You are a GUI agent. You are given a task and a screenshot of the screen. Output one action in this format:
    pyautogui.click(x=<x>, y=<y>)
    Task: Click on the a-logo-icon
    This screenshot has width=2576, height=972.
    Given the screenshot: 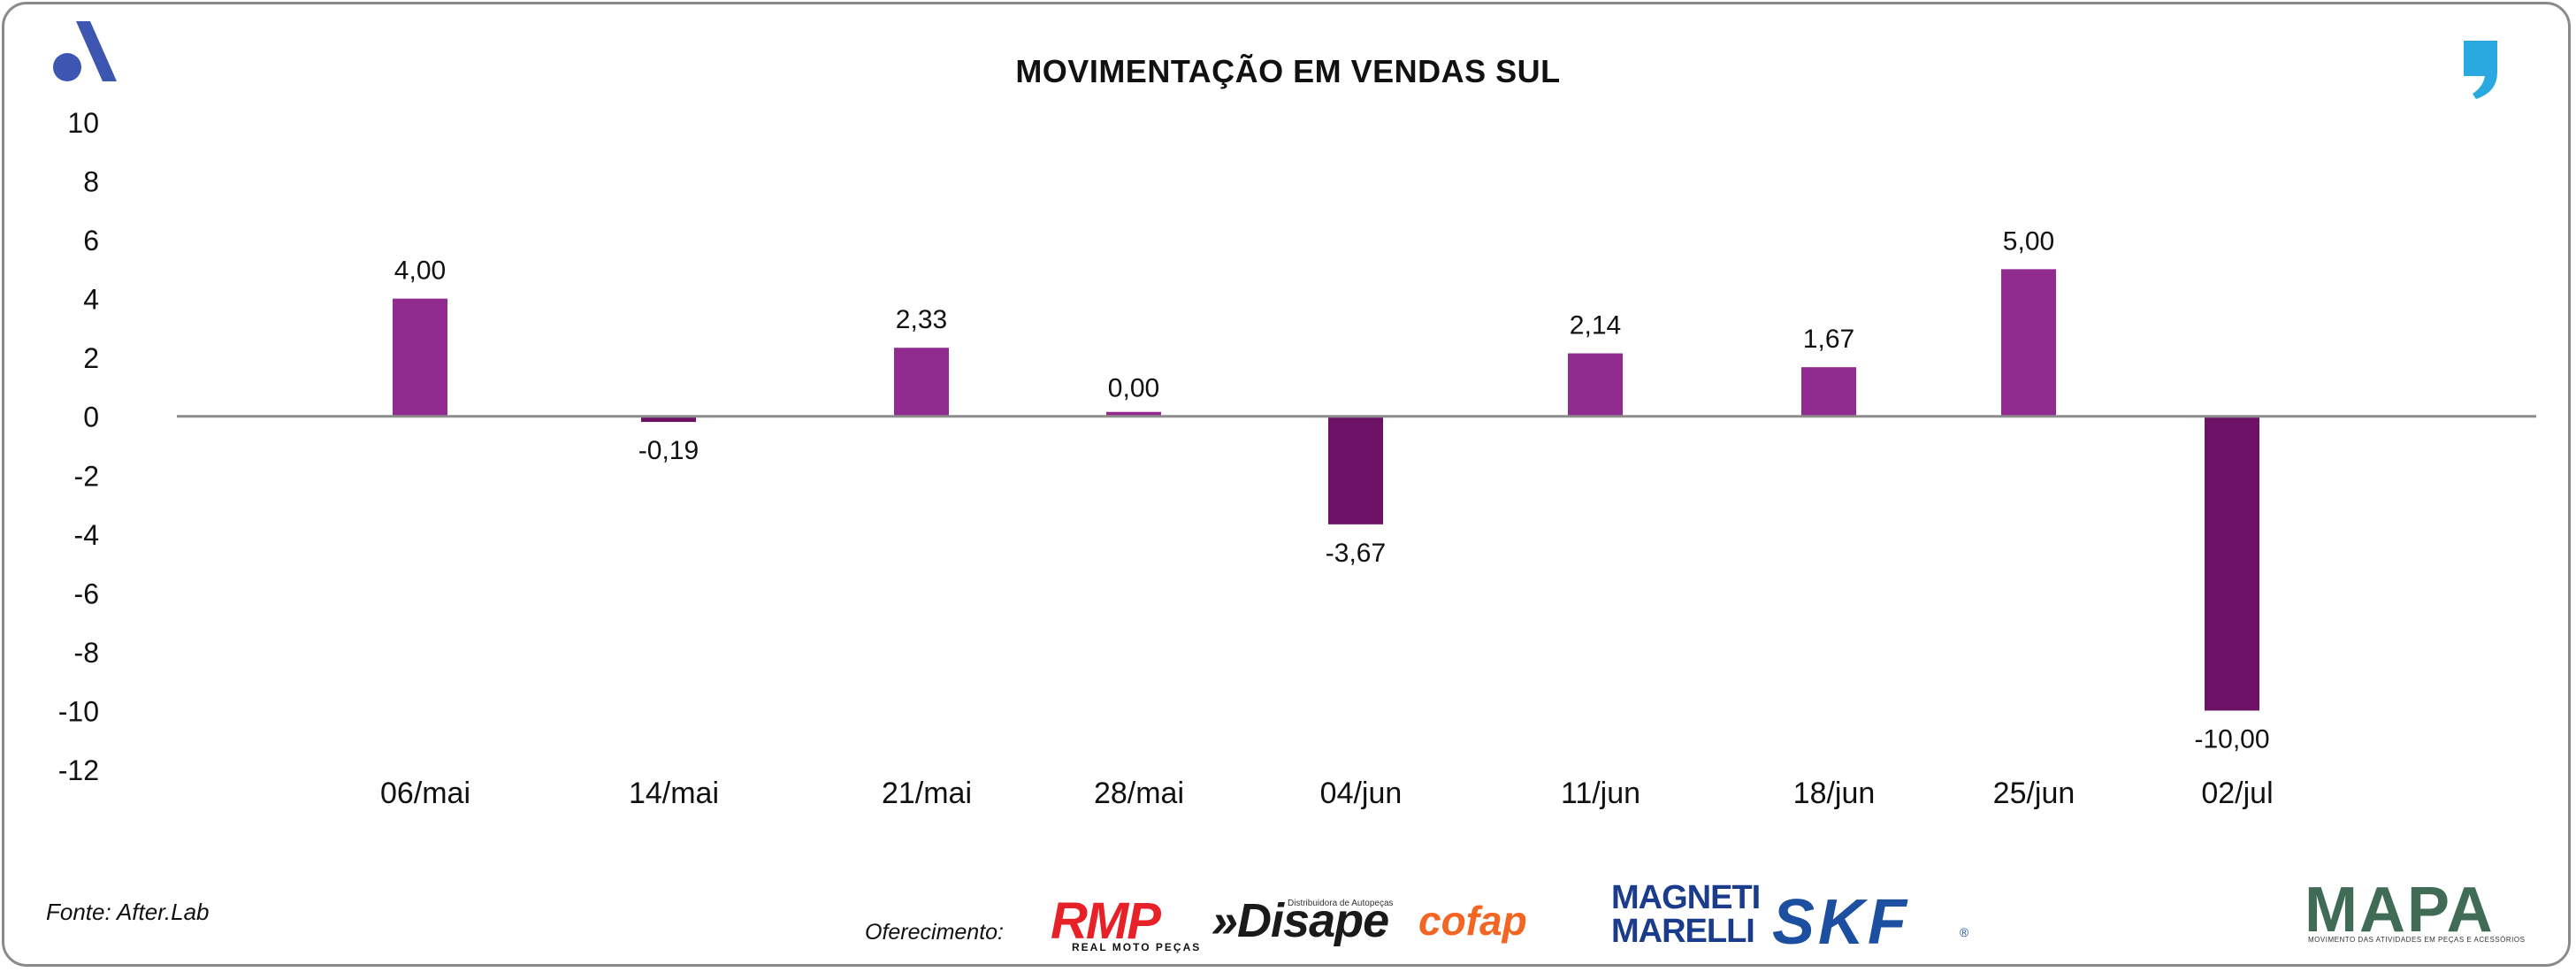 What is the action you would take?
    pyautogui.click(x=85, y=55)
    